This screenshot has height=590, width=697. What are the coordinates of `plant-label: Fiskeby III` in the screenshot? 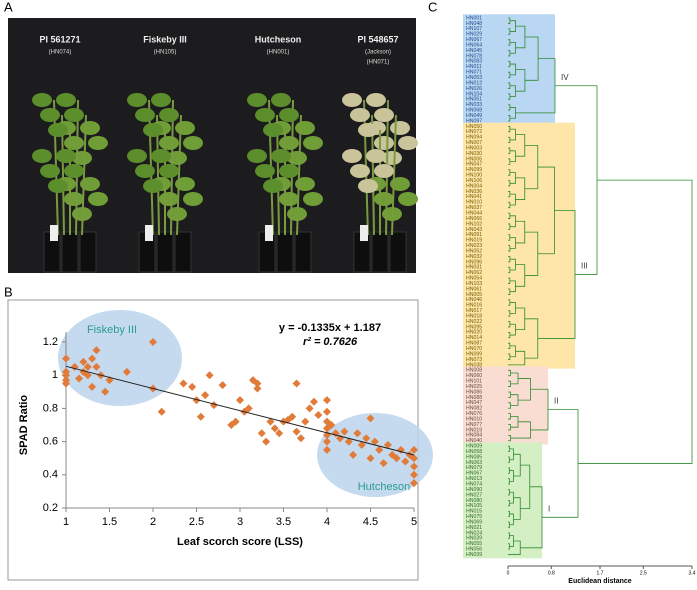 It's located at (165, 39).